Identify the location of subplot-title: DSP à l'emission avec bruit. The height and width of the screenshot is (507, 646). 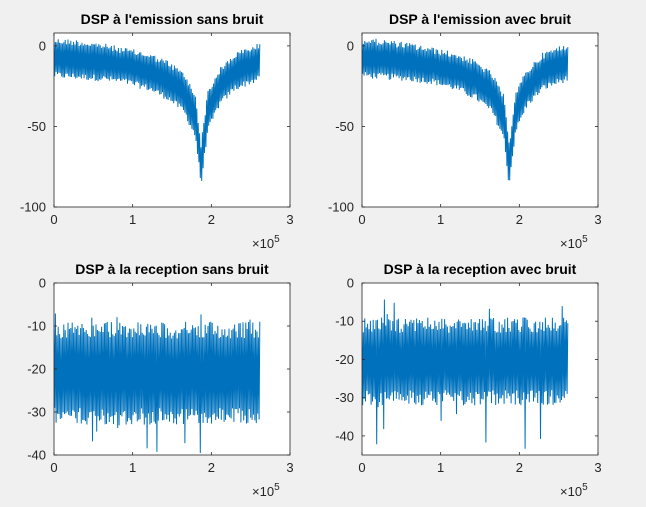
(480, 19).